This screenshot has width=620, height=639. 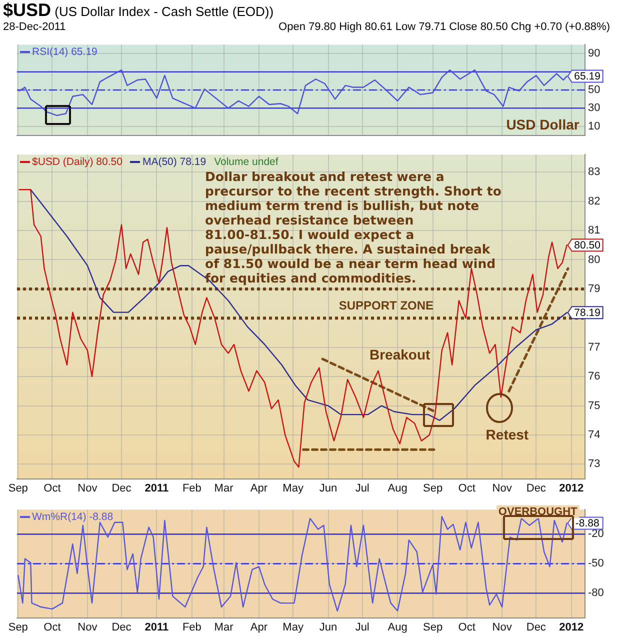 I want to click on annotation: USD Dollar, so click(x=543, y=124).